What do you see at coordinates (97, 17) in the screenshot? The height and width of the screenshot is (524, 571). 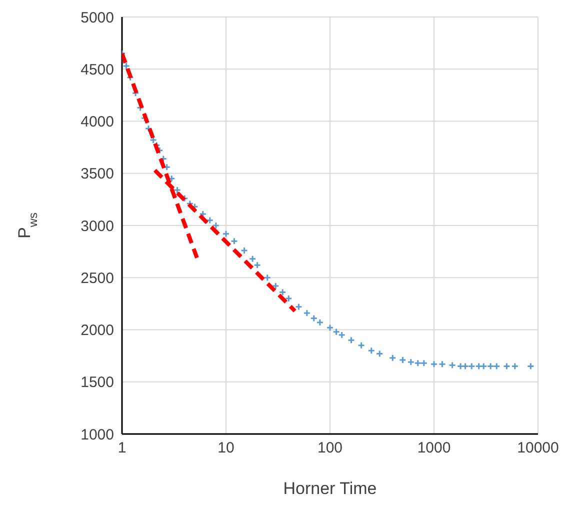 I see `y-tick-label: 5000` at bounding box center [97, 17].